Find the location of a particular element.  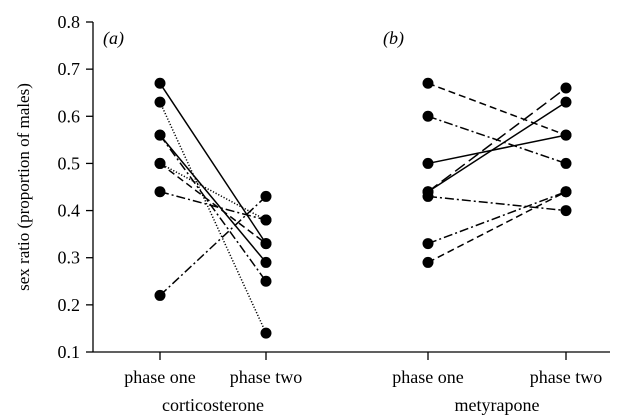

y-tick-label: 0.8 is located at coordinates (69, 22).